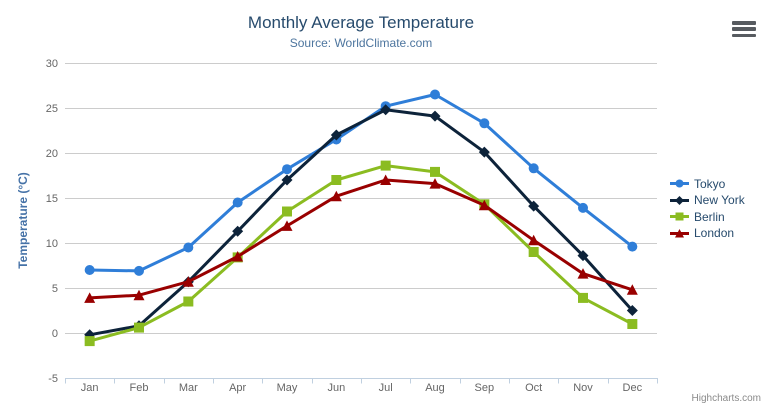 The image size is (769, 416). Describe the element at coordinates (287, 388) in the screenshot. I see `x-axis-label: May` at that location.